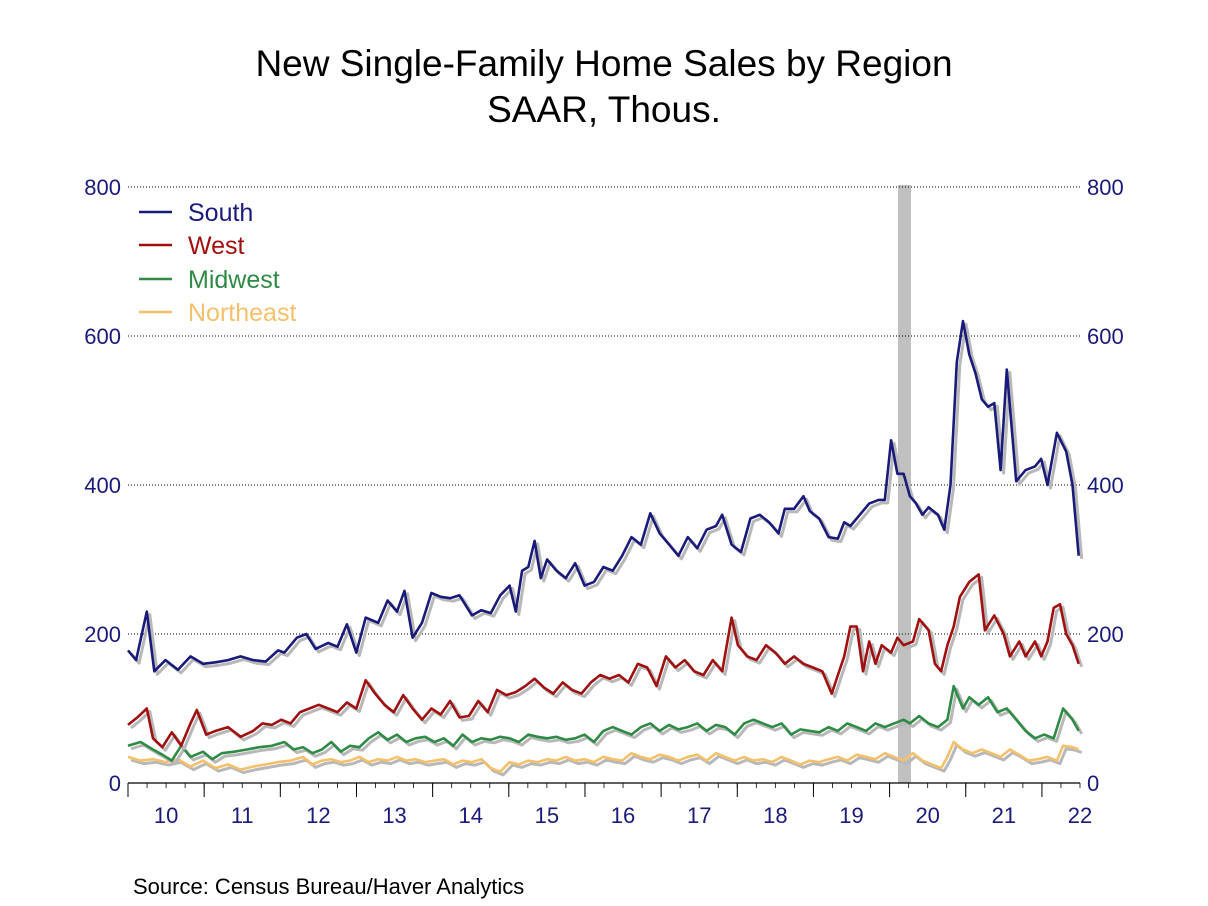 The height and width of the screenshot is (906, 1208). Describe the element at coordinates (166, 815) in the screenshot. I see `x-tick-label-10: 10` at that location.